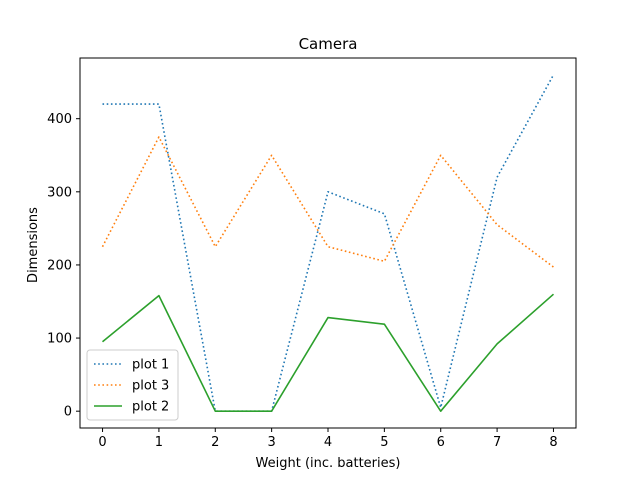 This screenshot has width=640, height=480. What do you see at coordinates (271, 442) in the screenshot?
I see `x-tick-label: 3` at bounding box center [271, 442].